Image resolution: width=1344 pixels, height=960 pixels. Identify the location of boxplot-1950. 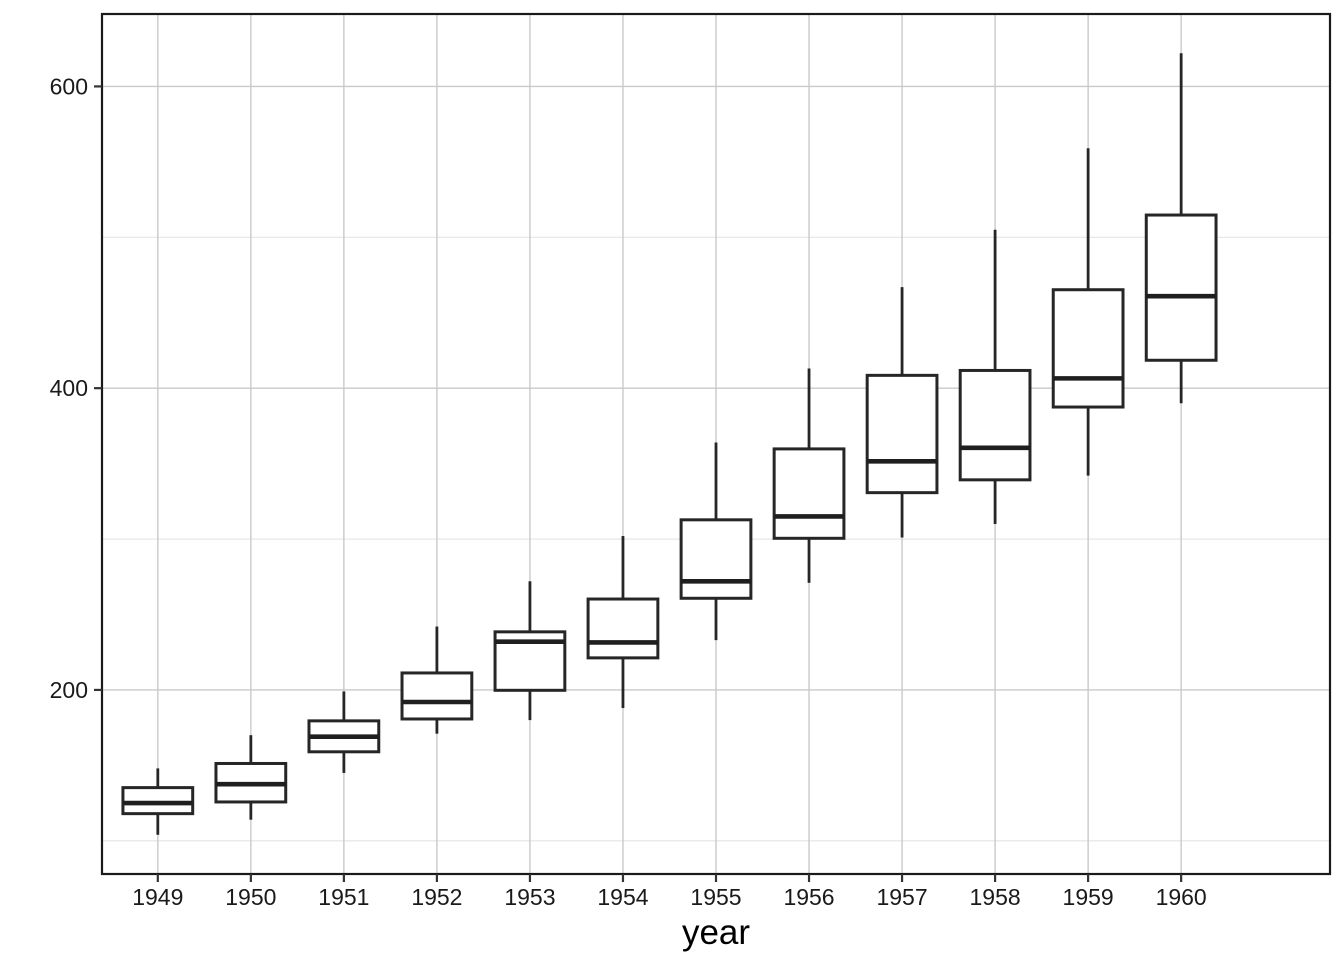
(251, 777).